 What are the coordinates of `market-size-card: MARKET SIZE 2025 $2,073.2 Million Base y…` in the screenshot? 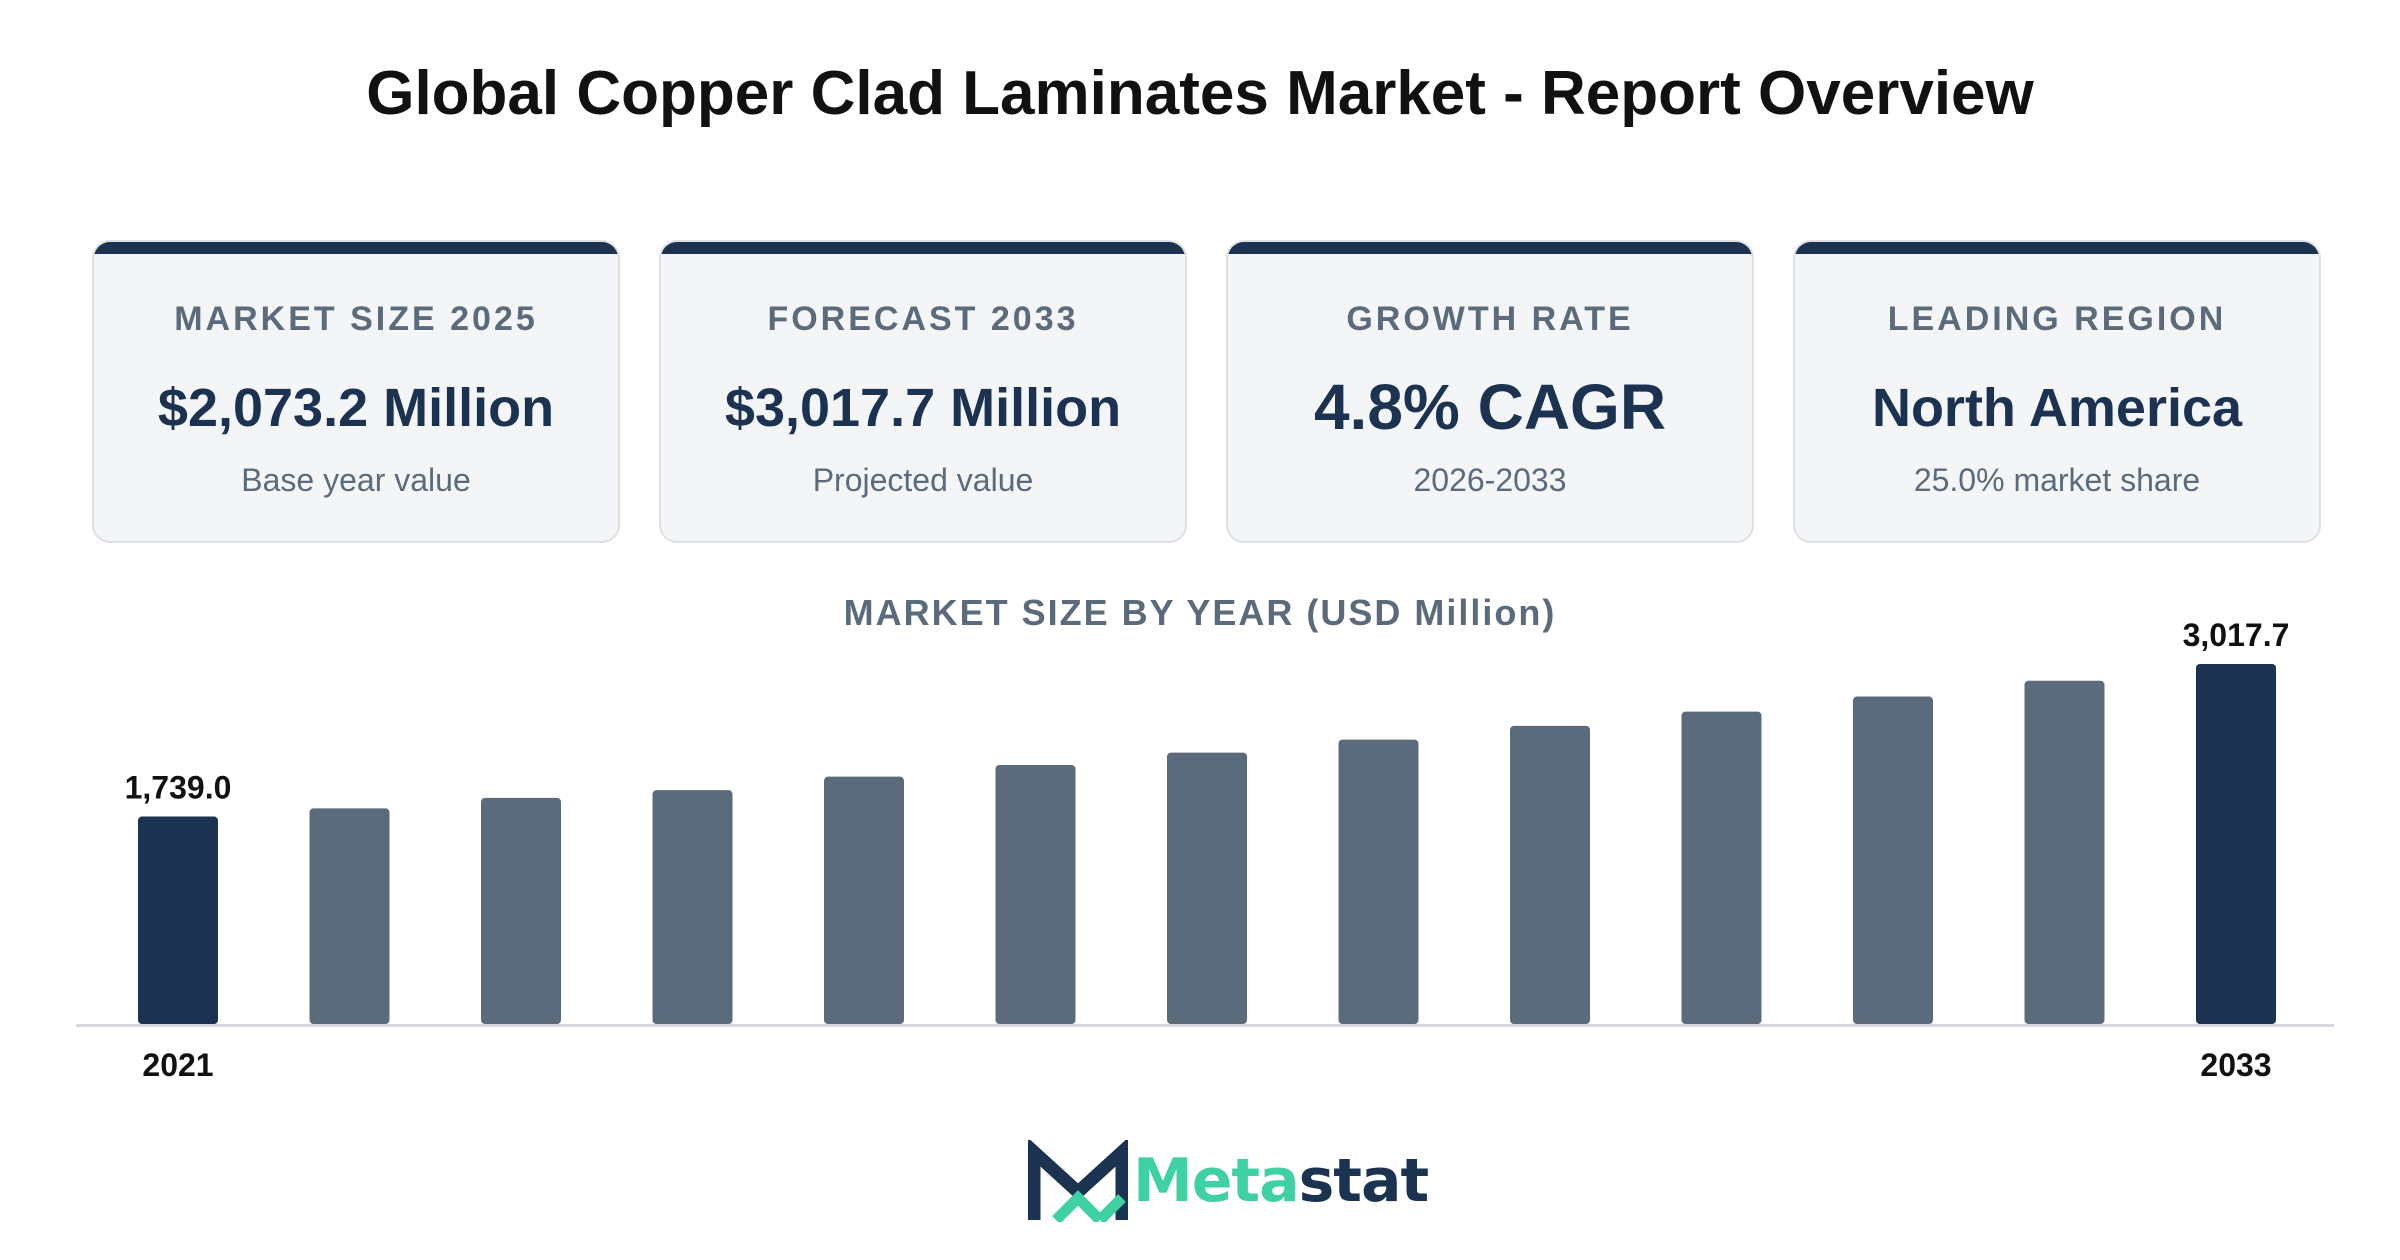 It's located at (356, 391).